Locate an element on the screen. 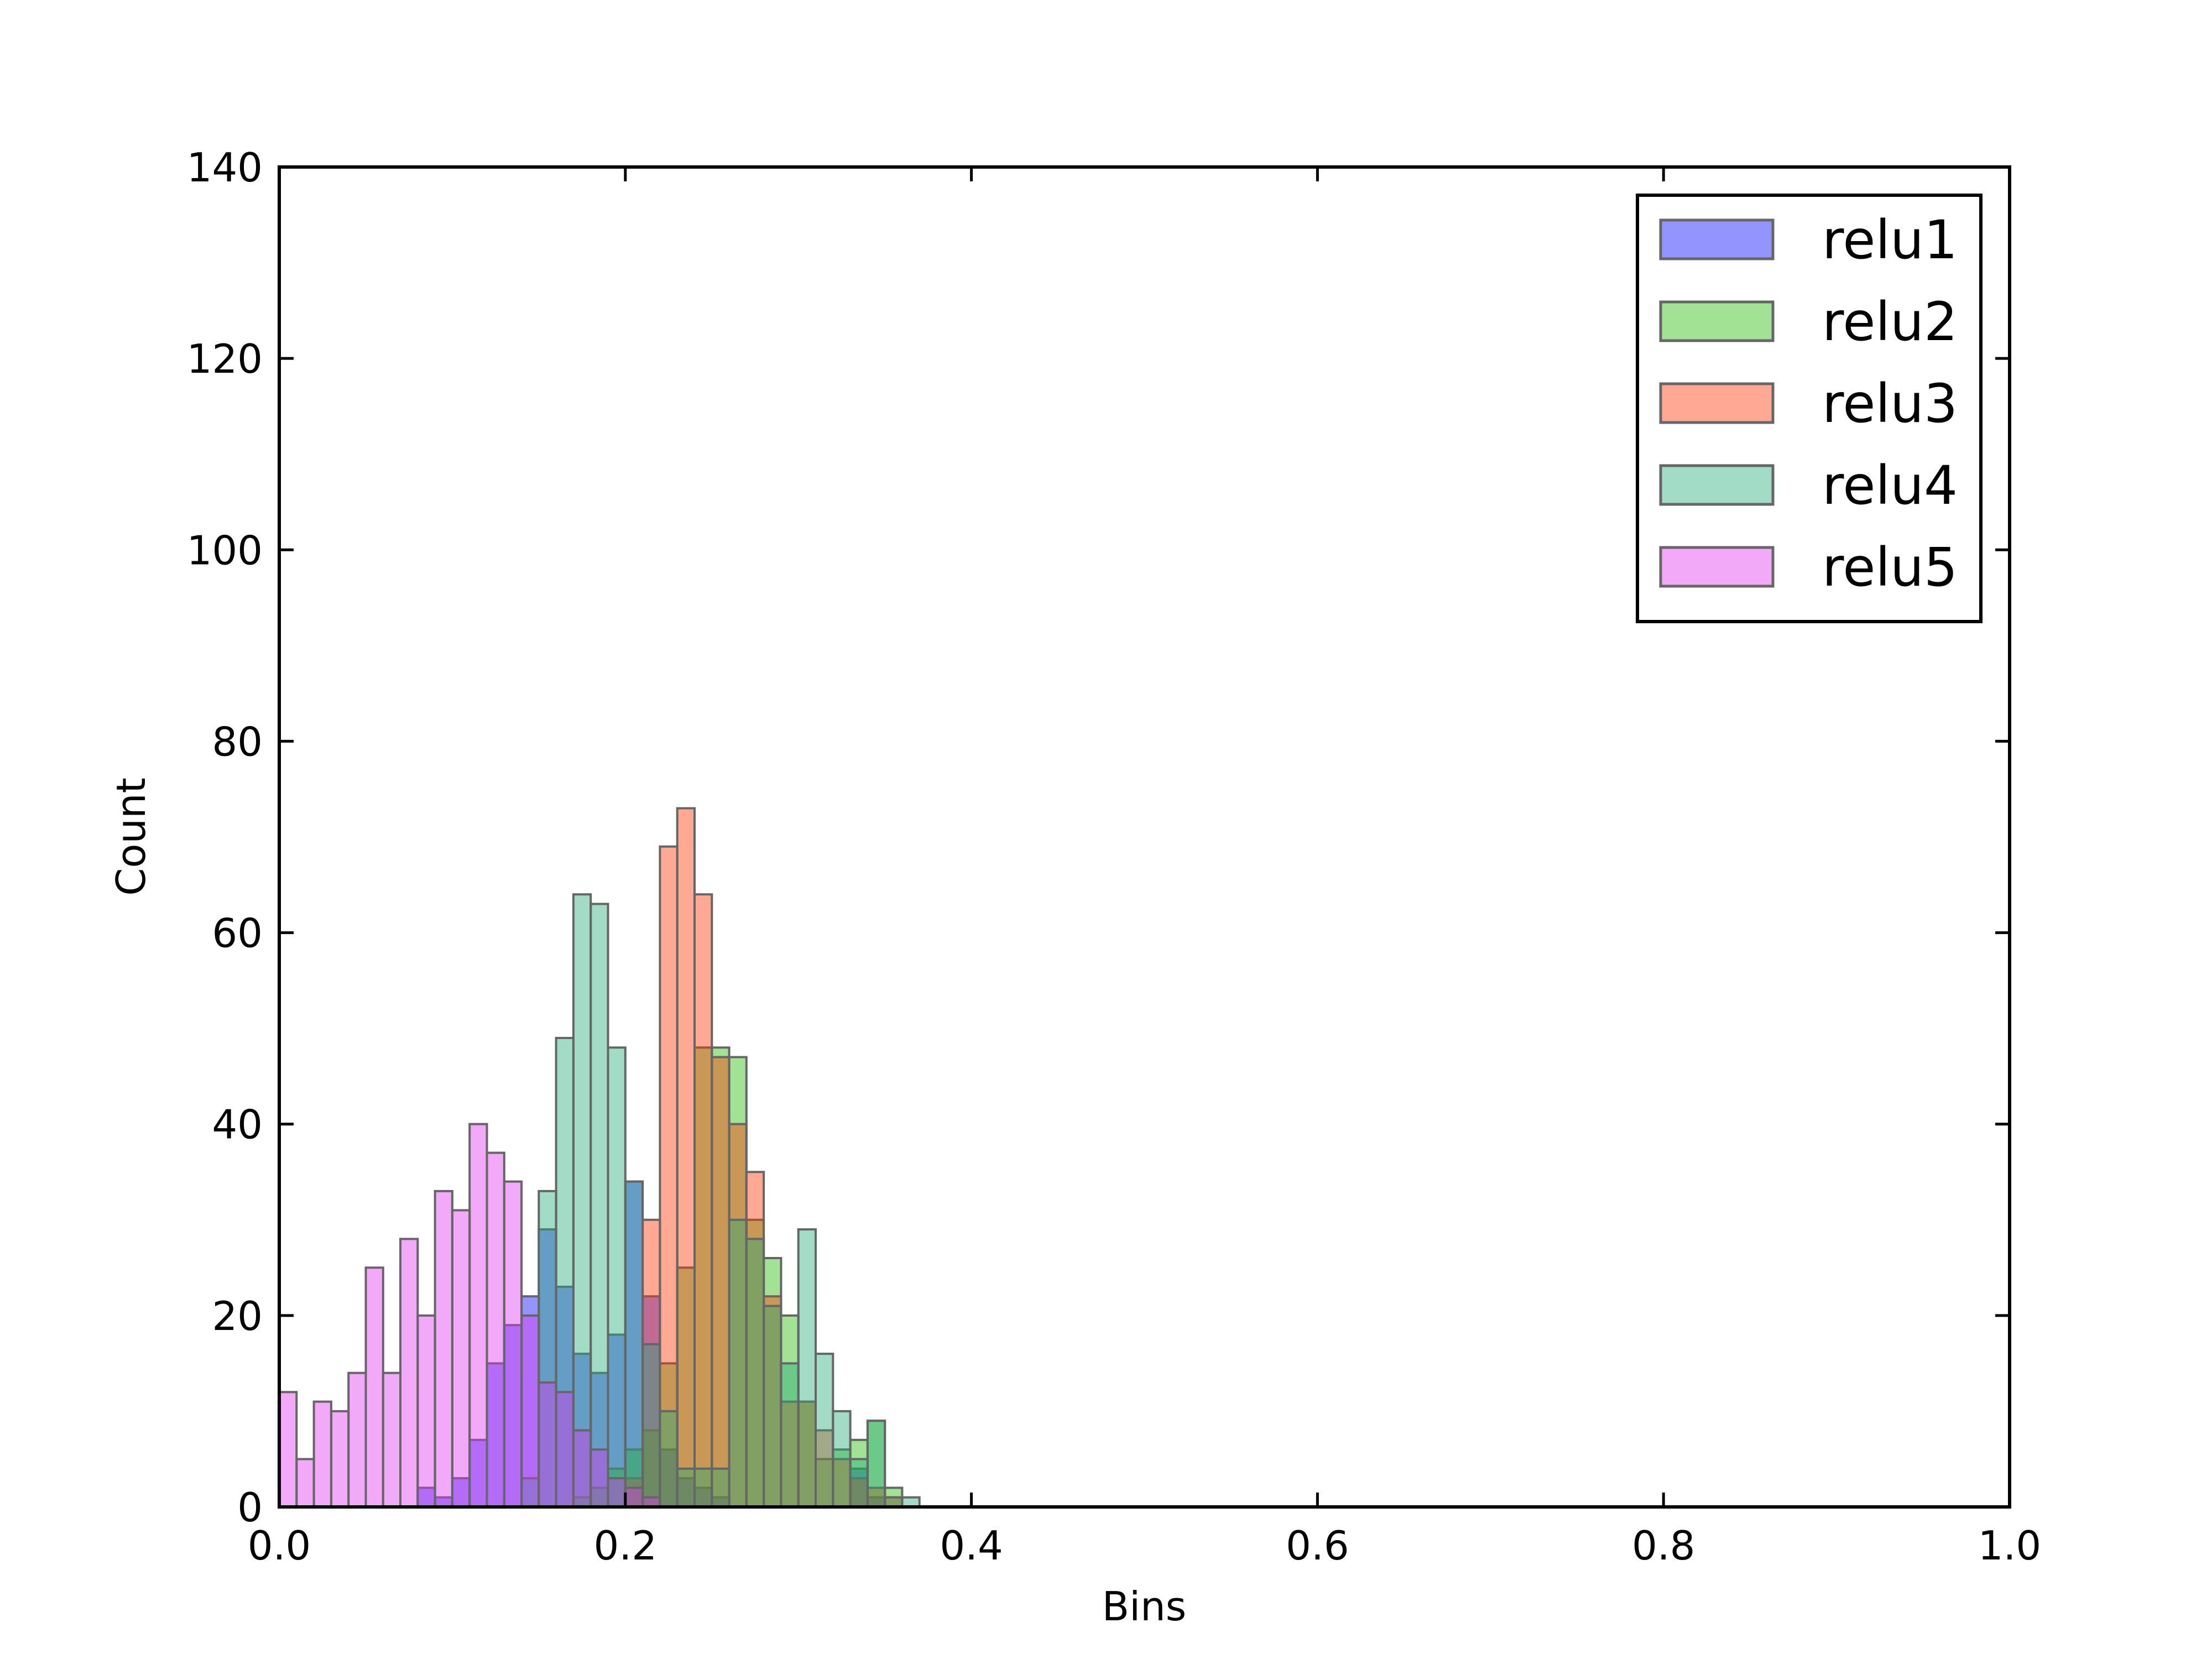  legend-label-relu2: relu2 is located at coordinates (1890, 322).